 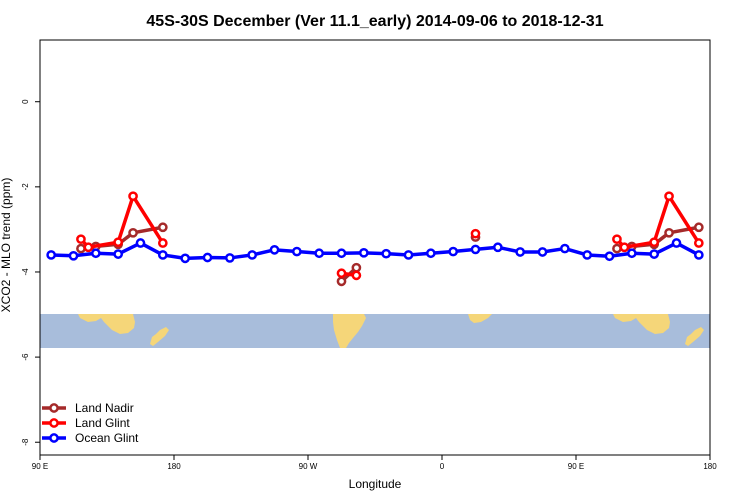 I want to click on map-land-new-zealand-right, so click(x=694, y=336).